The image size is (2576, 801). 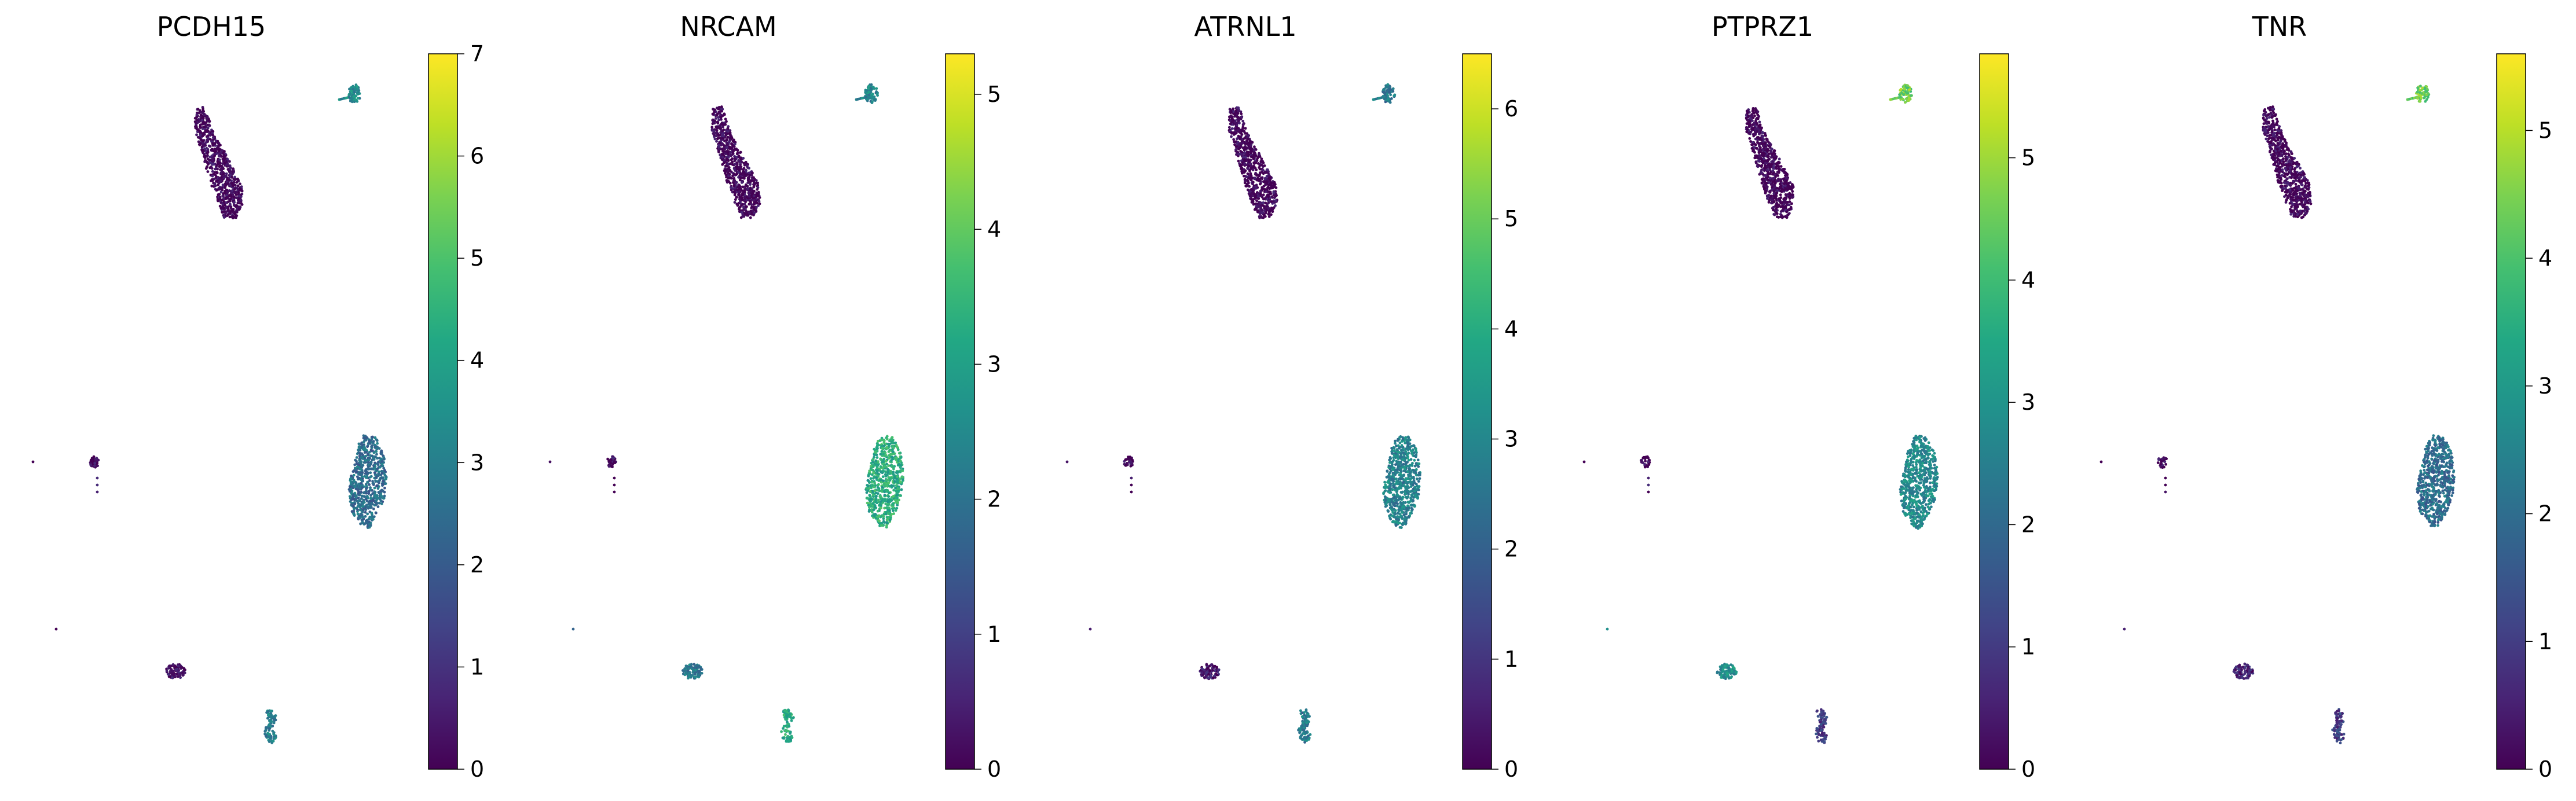 What do you see at coordinates (1511, 219) in the screenshot?
I see `colorbar-tick-label: 5` at bounding box center [1511, 219].